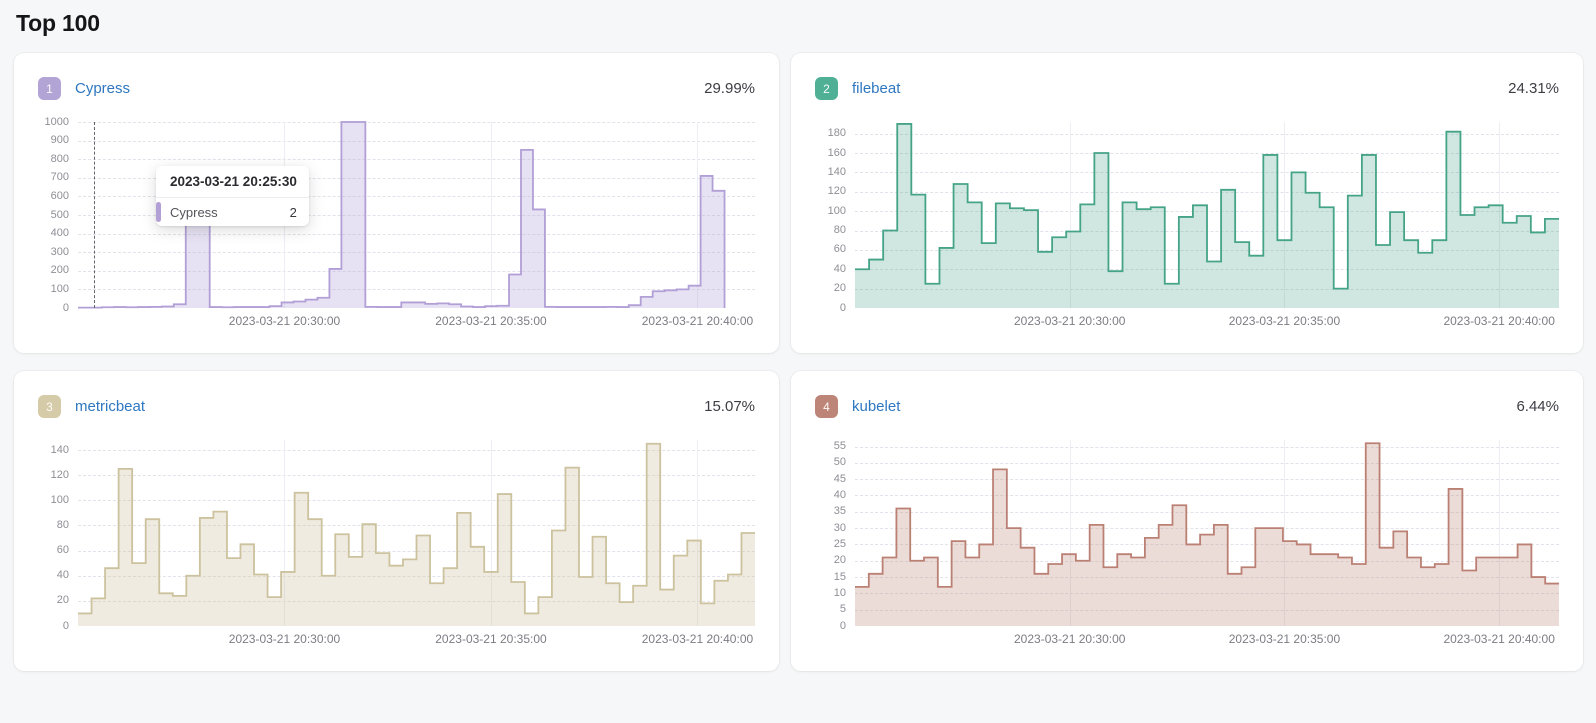 This screenshot has height=723, width=1596. I want to click on rank-badge: 4, so click(826, 406).